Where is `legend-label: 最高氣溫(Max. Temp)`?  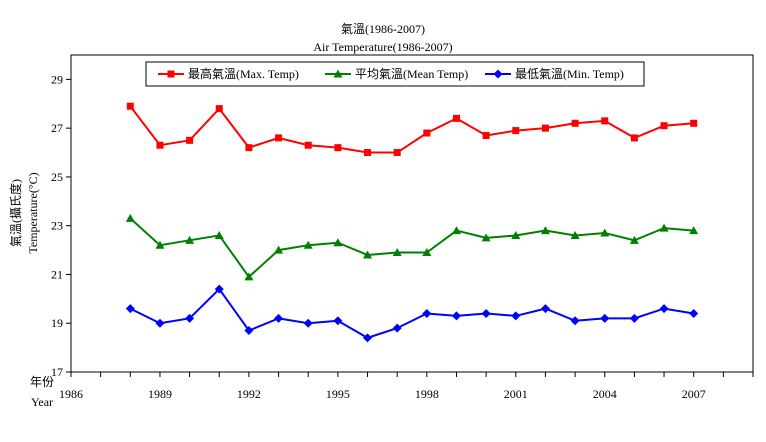 legend-label: 最高氣溫(Max. Temp) is located at coordinates (243, 73).